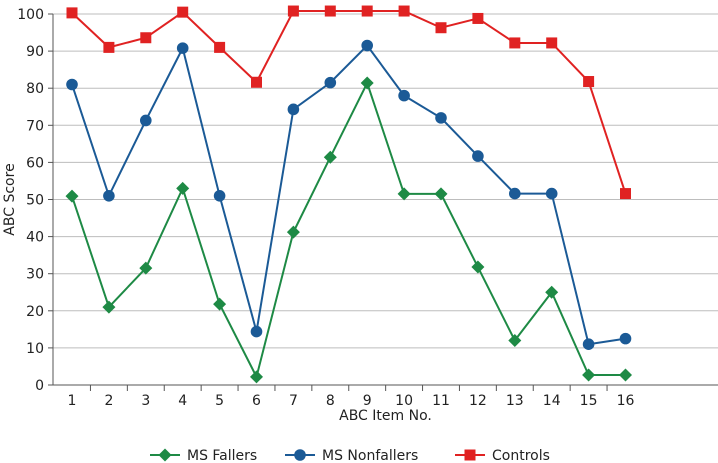 The image size is (718, 463). What do you see at coordinates (552, 401) in the screenshot?
I see `x-tick-label: 14` at bounding box center [552, 401].